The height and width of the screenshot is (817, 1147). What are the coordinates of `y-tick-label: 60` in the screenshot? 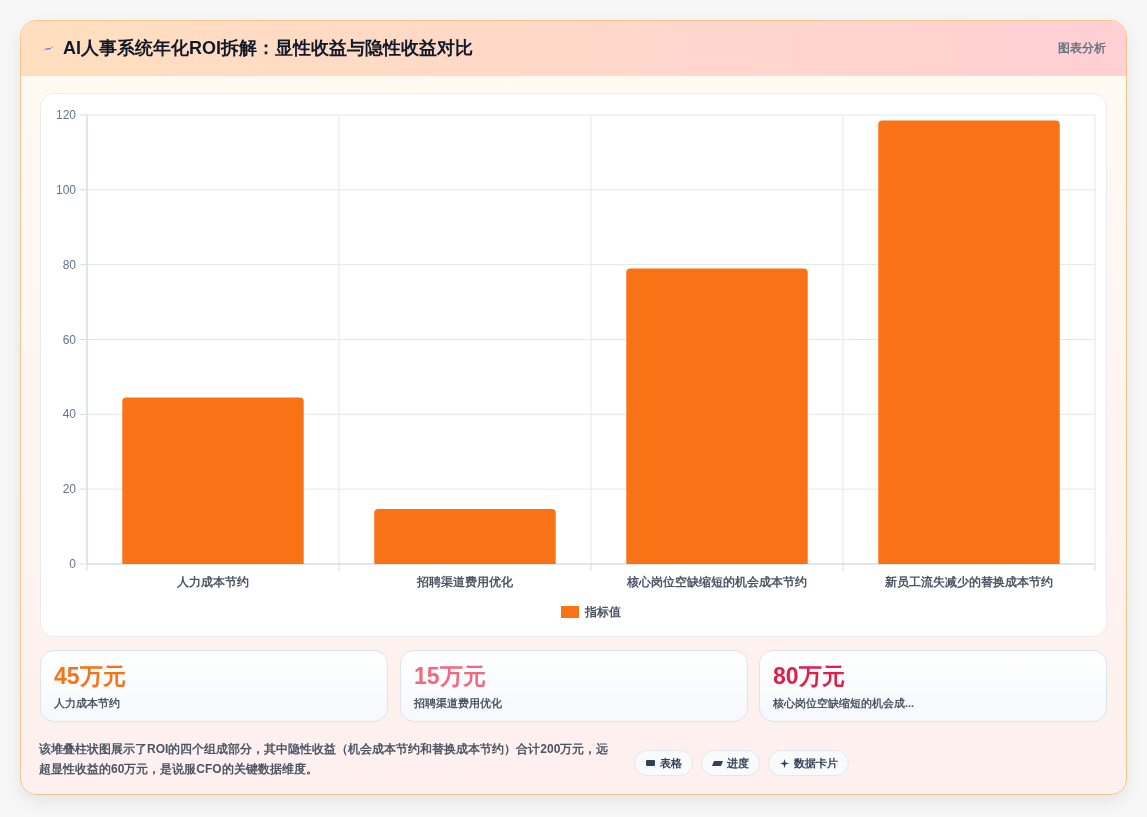 It's located at (69, 339).